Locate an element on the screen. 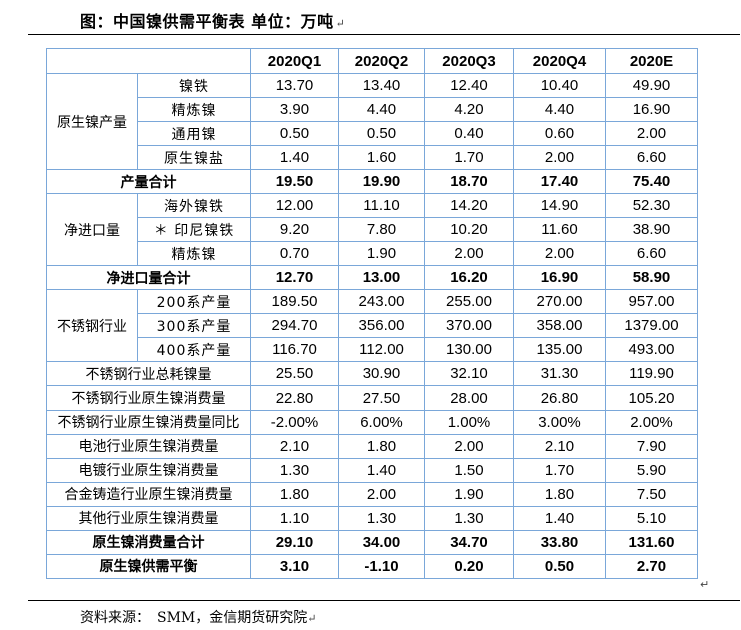 The height and width of the screenshot is (630, 741). document-title: 图：中国镍供需平衡表 单位：万吨 ↵ is located at coordinates (213, 21).